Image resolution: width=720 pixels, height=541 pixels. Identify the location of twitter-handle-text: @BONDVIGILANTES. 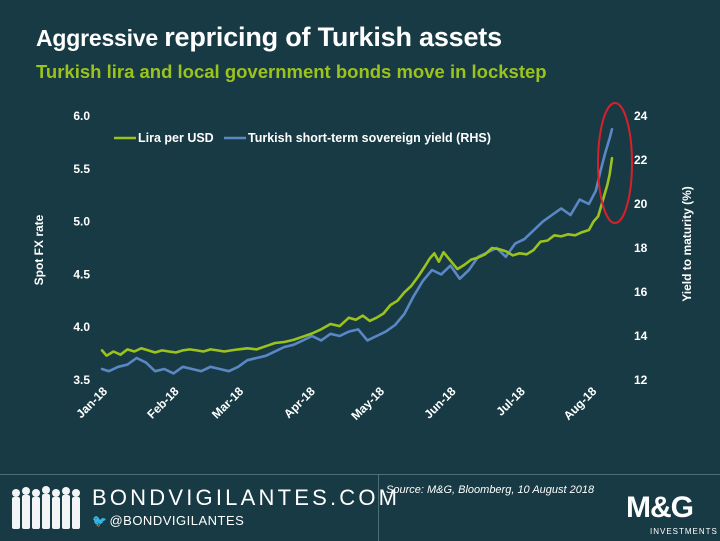
(177, 520).